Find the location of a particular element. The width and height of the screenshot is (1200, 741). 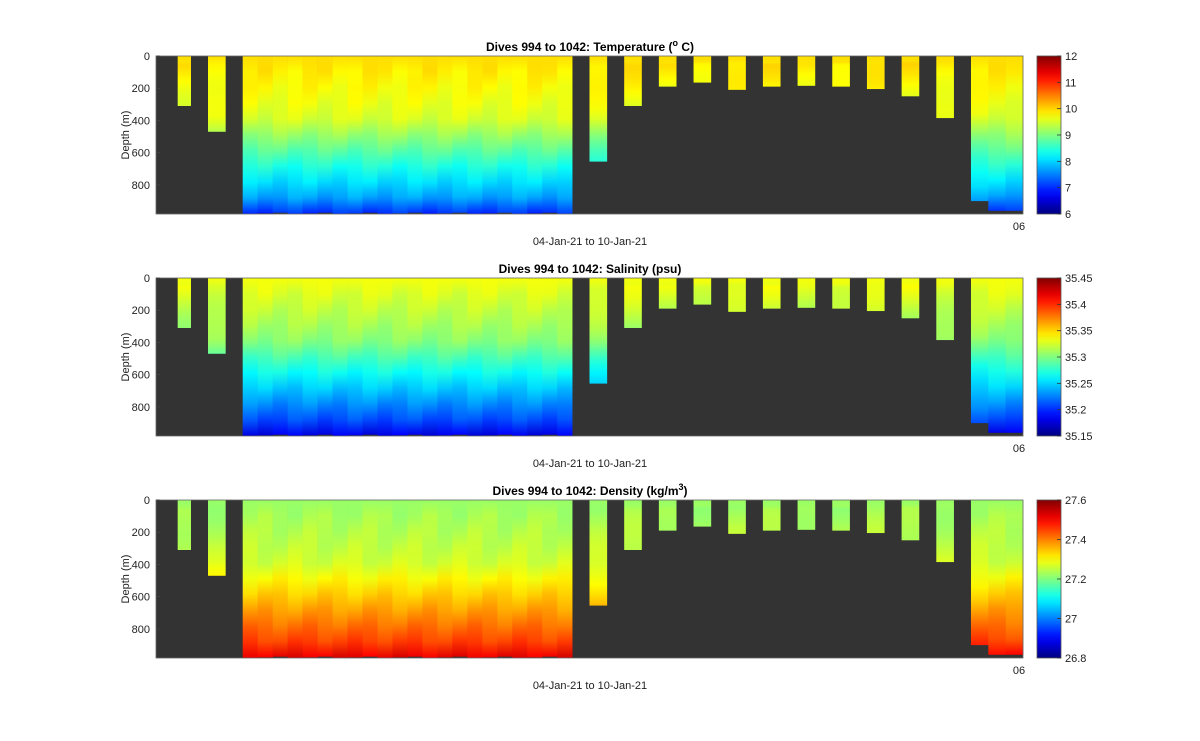

salinity-colorbar-tick-label: 35.4 is located at coordinates (1075, 305).